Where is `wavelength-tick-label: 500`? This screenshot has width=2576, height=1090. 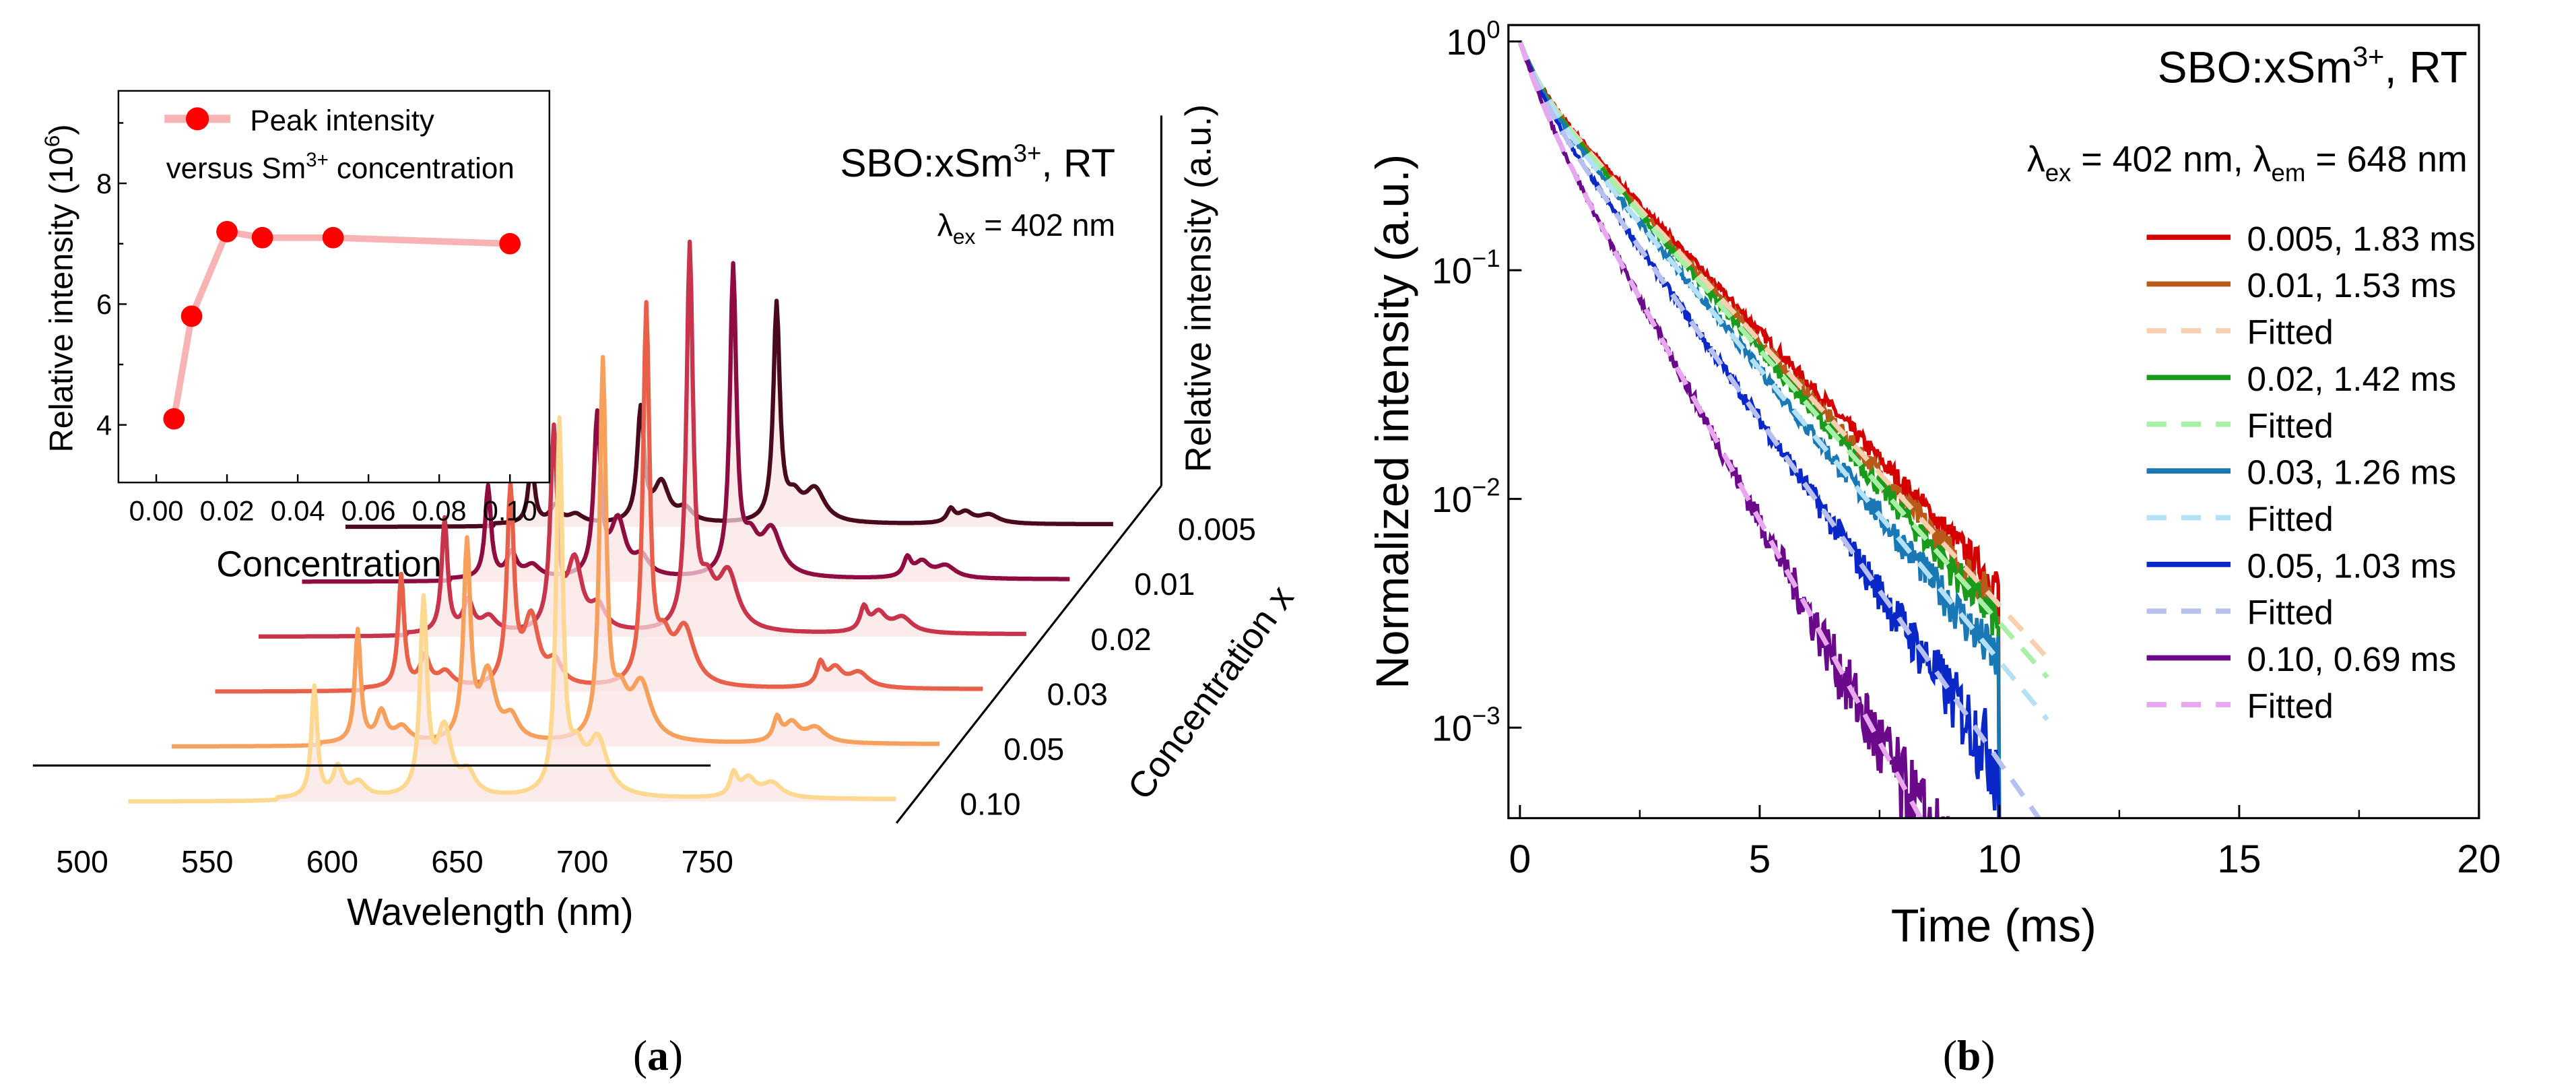
wavelength-tick-label: 500 is located at coordinates (82, 861).